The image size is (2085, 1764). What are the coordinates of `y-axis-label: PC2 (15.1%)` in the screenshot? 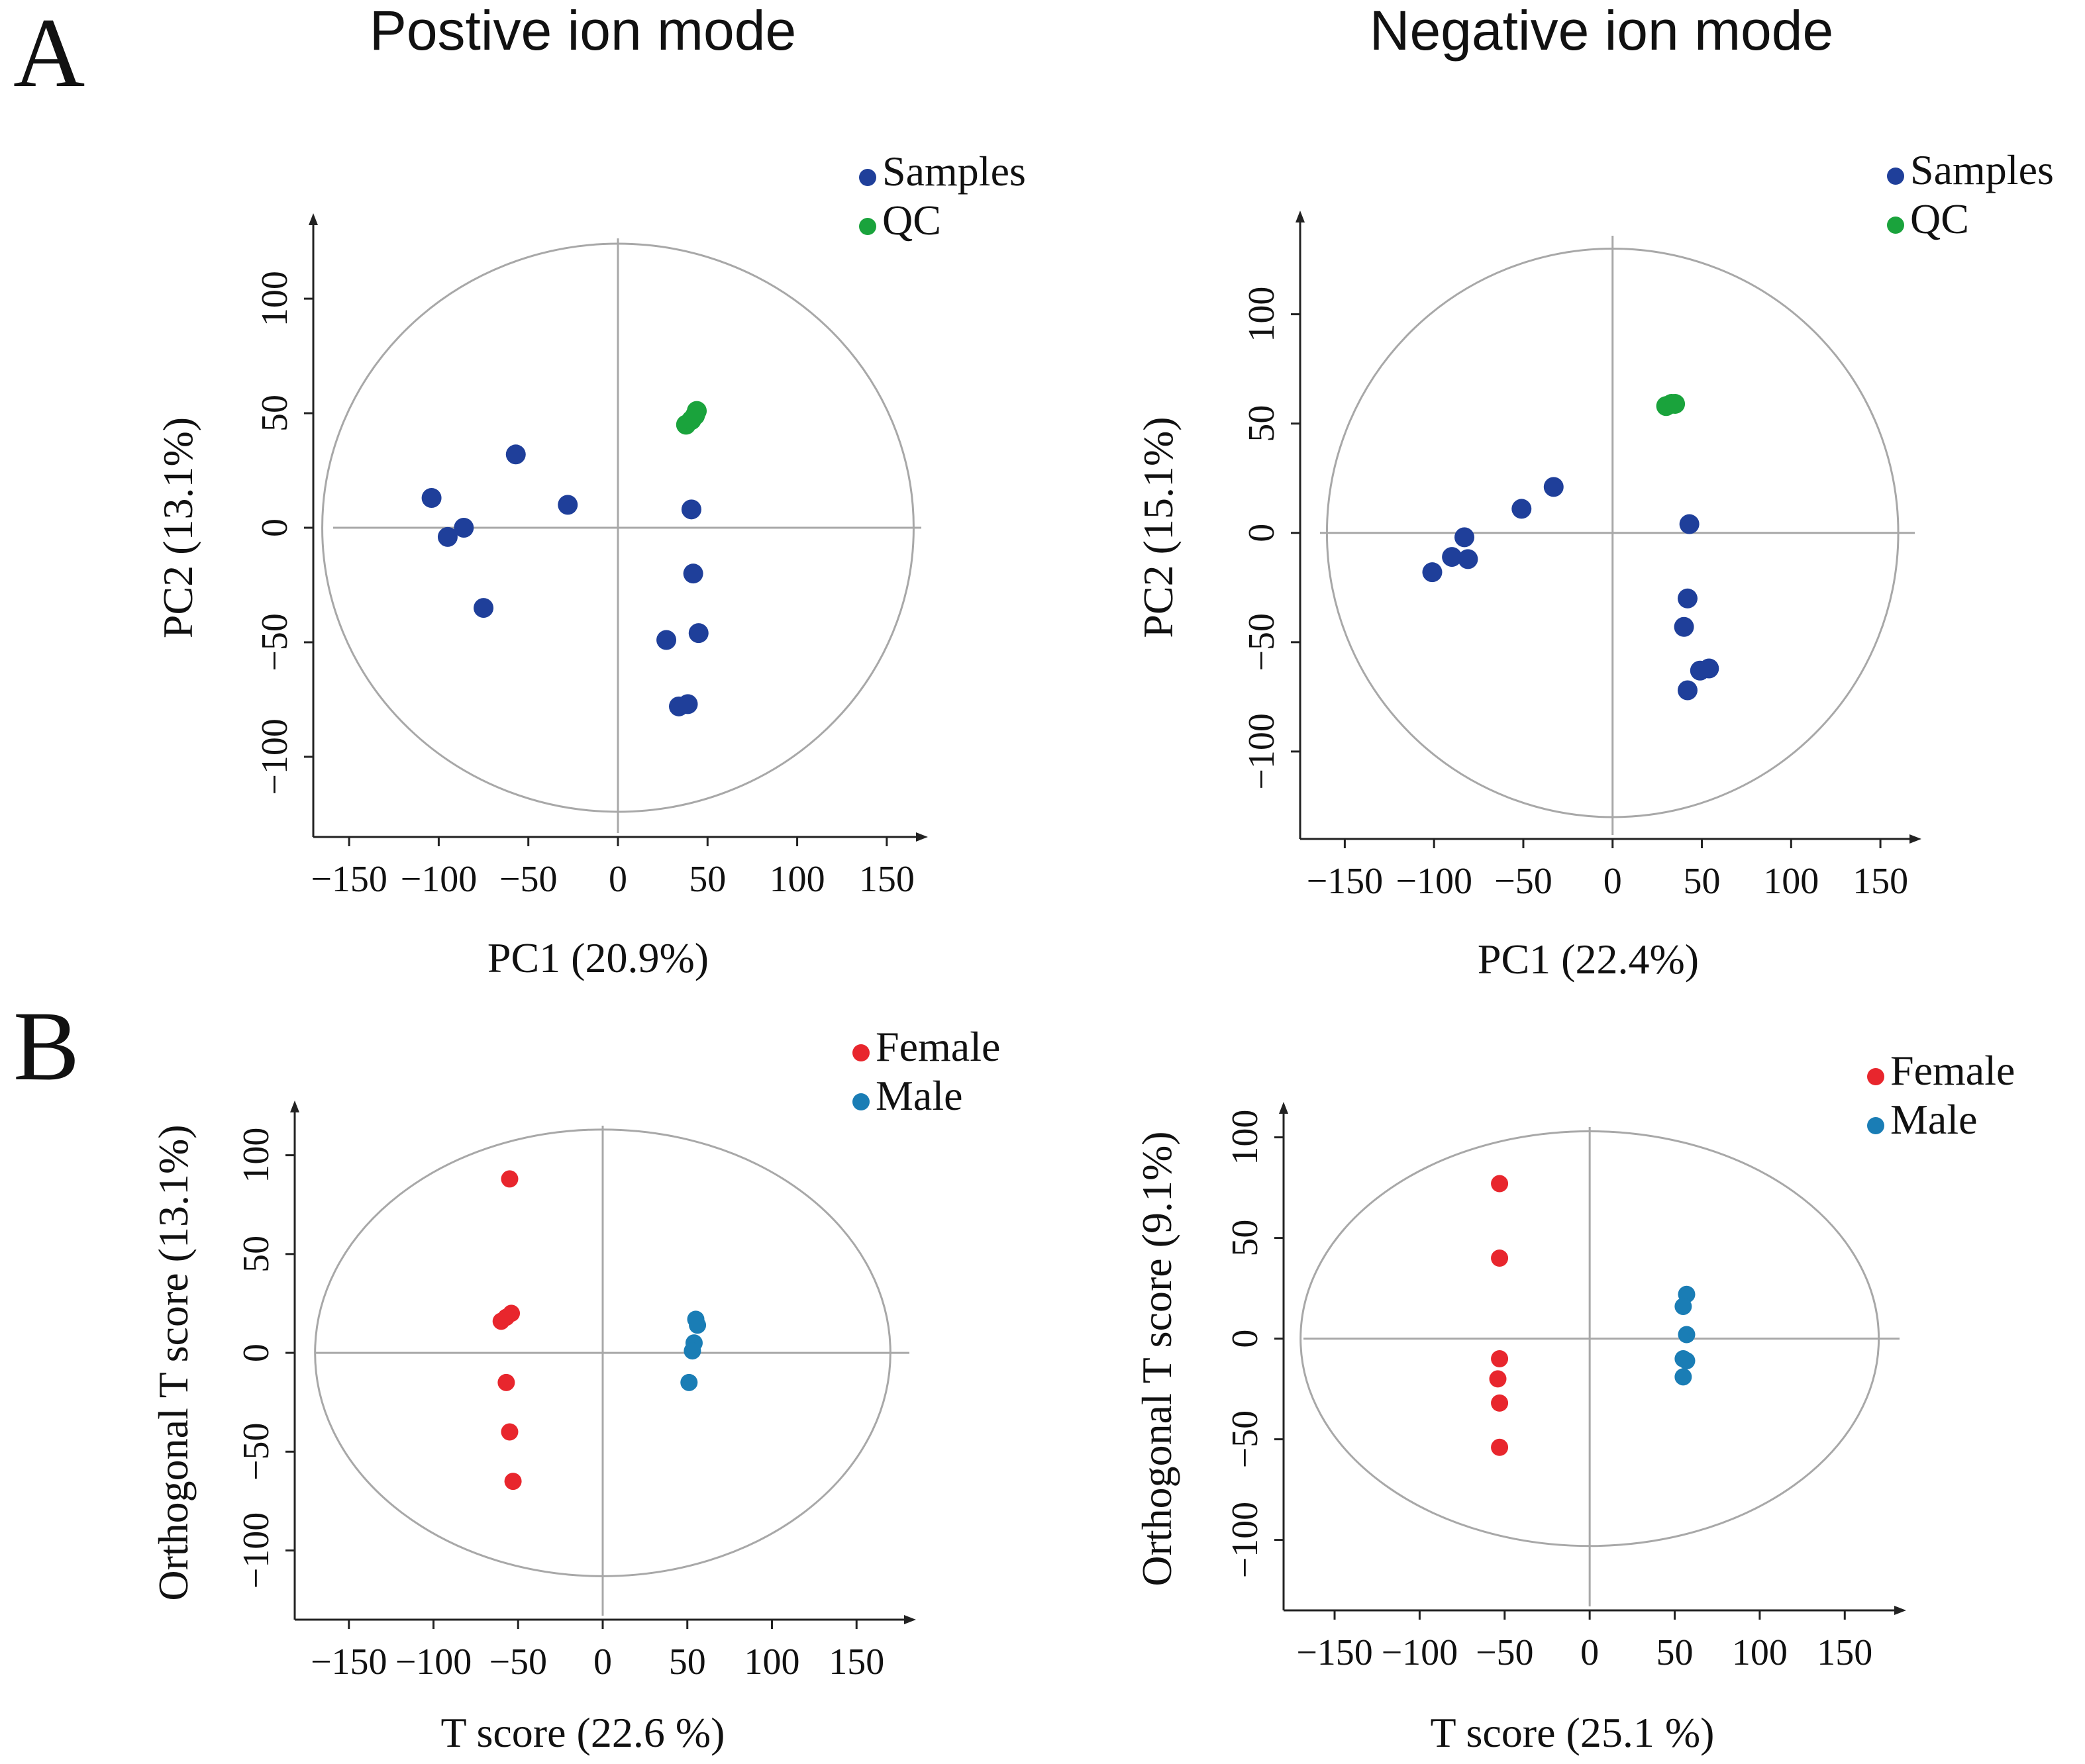 It's located at (1158, 527).